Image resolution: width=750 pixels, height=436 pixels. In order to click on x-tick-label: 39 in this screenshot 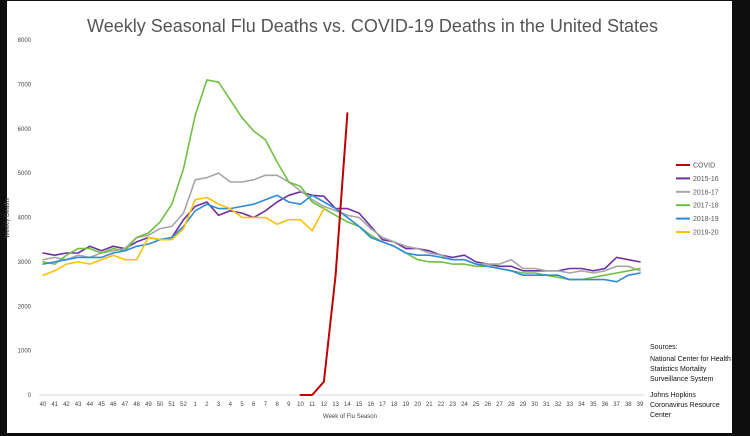, I will do `click(640, 405)`.